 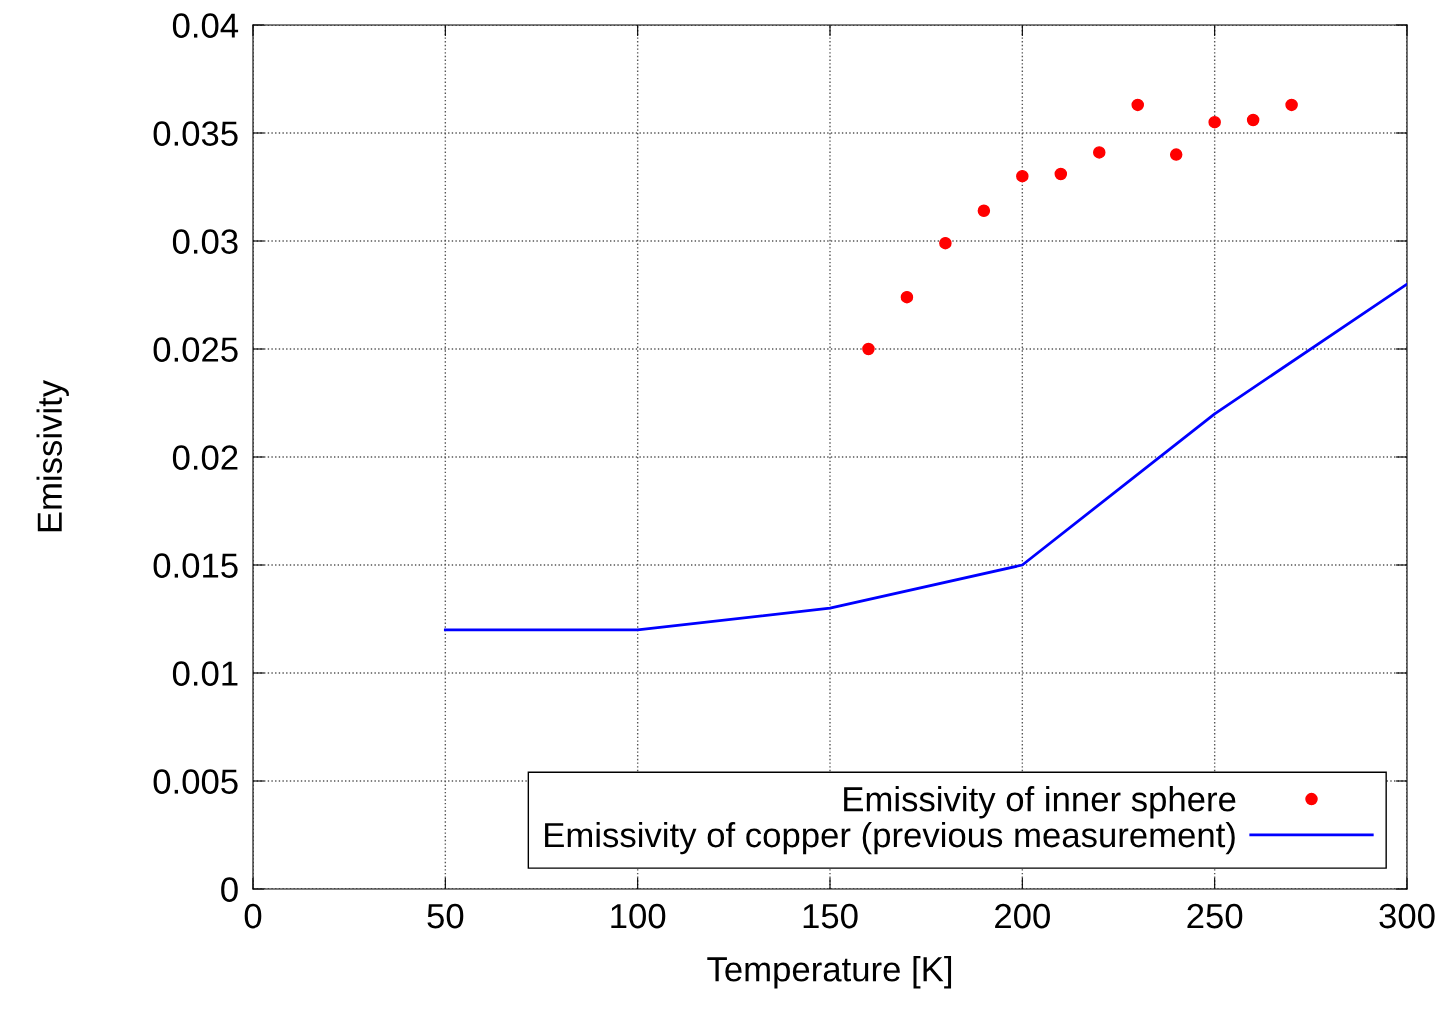 What do you see at coordinates (52, 455) in the screenshot?
I see `y-axis-title: Emissivity` at bounding box center [52, 455].